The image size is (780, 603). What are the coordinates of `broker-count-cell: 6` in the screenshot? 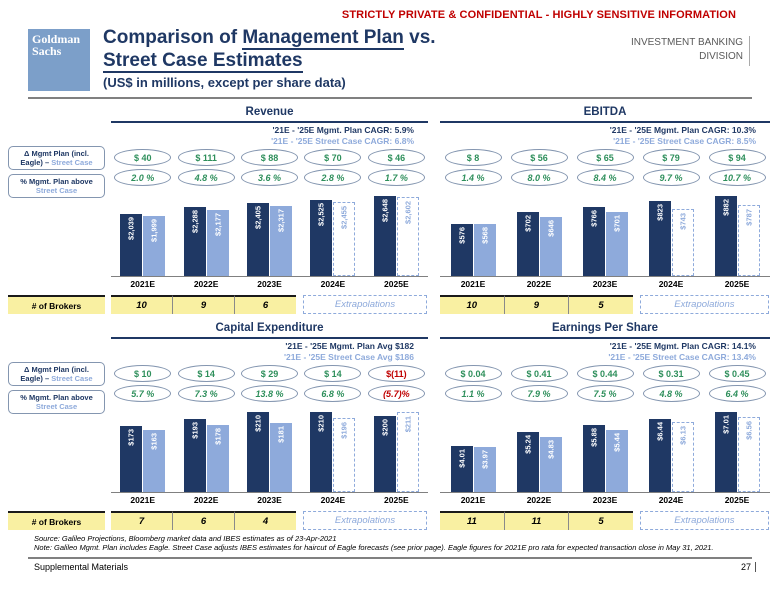 It's located at (203, 520).